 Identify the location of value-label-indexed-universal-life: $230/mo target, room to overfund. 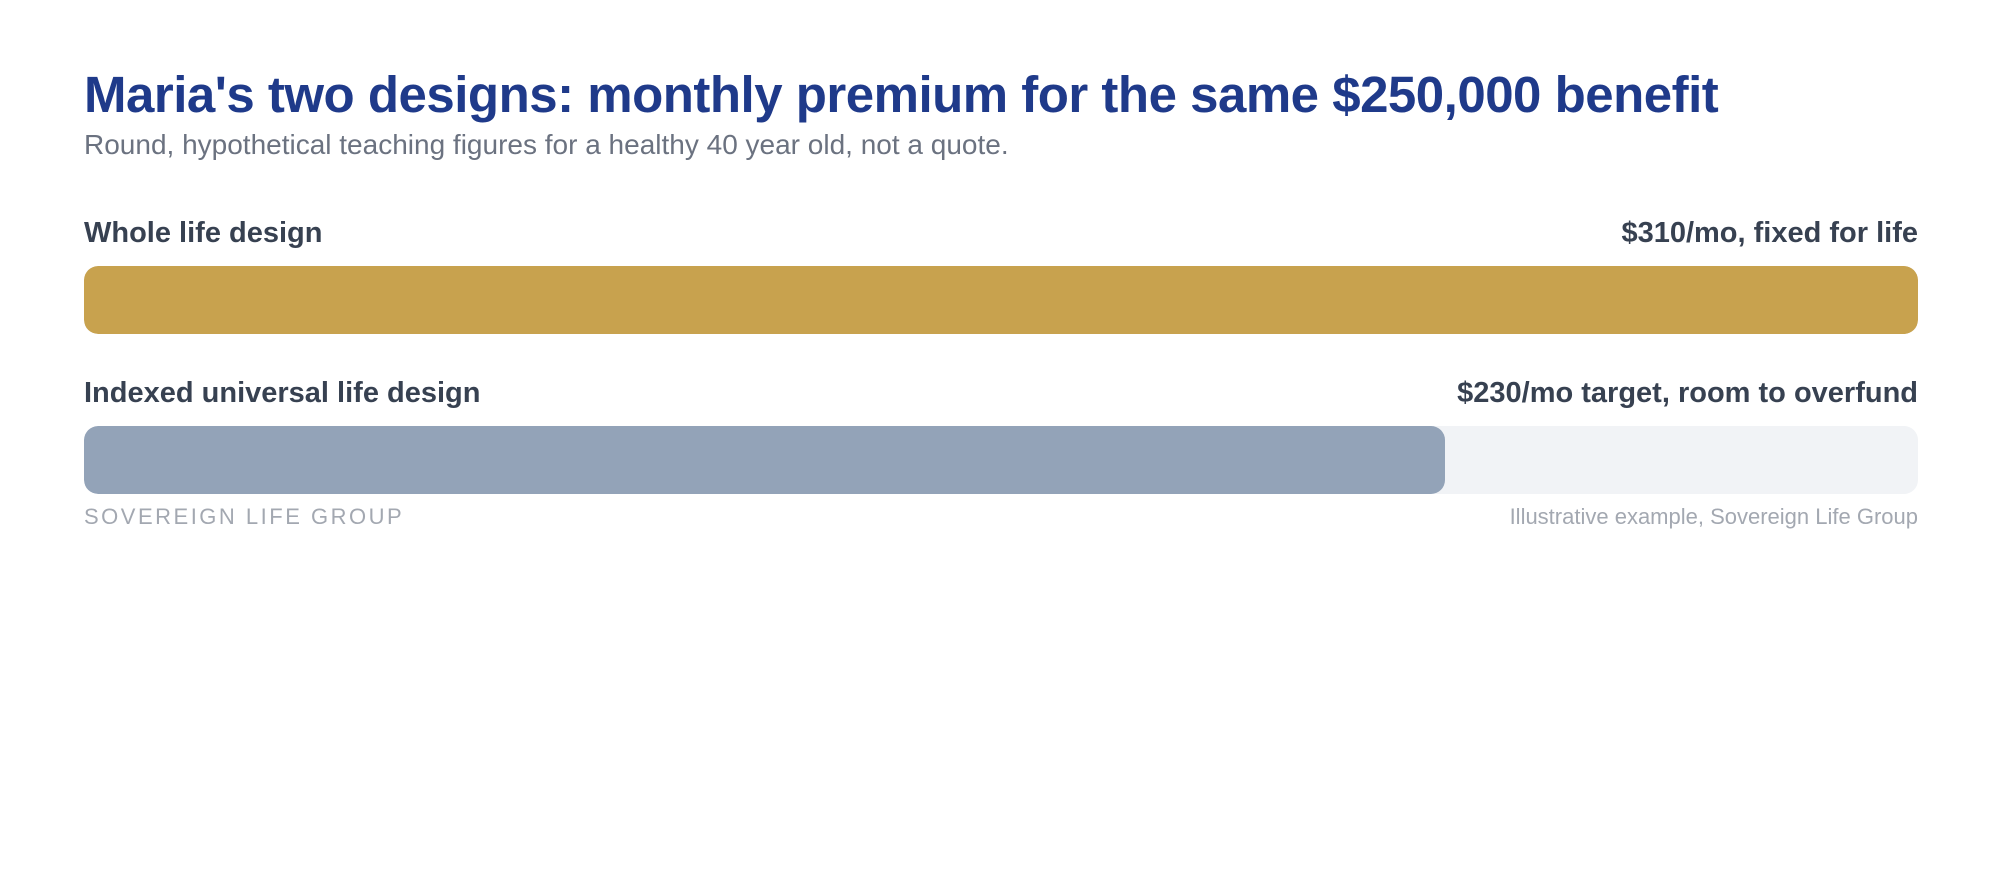
(1687, 393).